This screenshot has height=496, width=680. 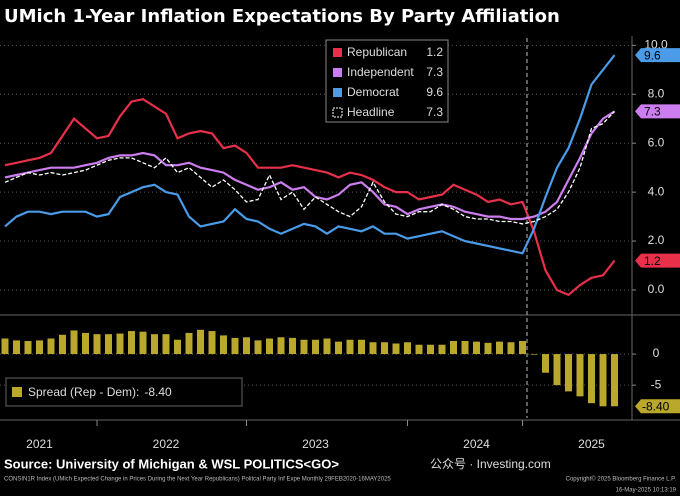 I want to click on watermark: 公众号 · Investing.com, so click(x=490, y=464).